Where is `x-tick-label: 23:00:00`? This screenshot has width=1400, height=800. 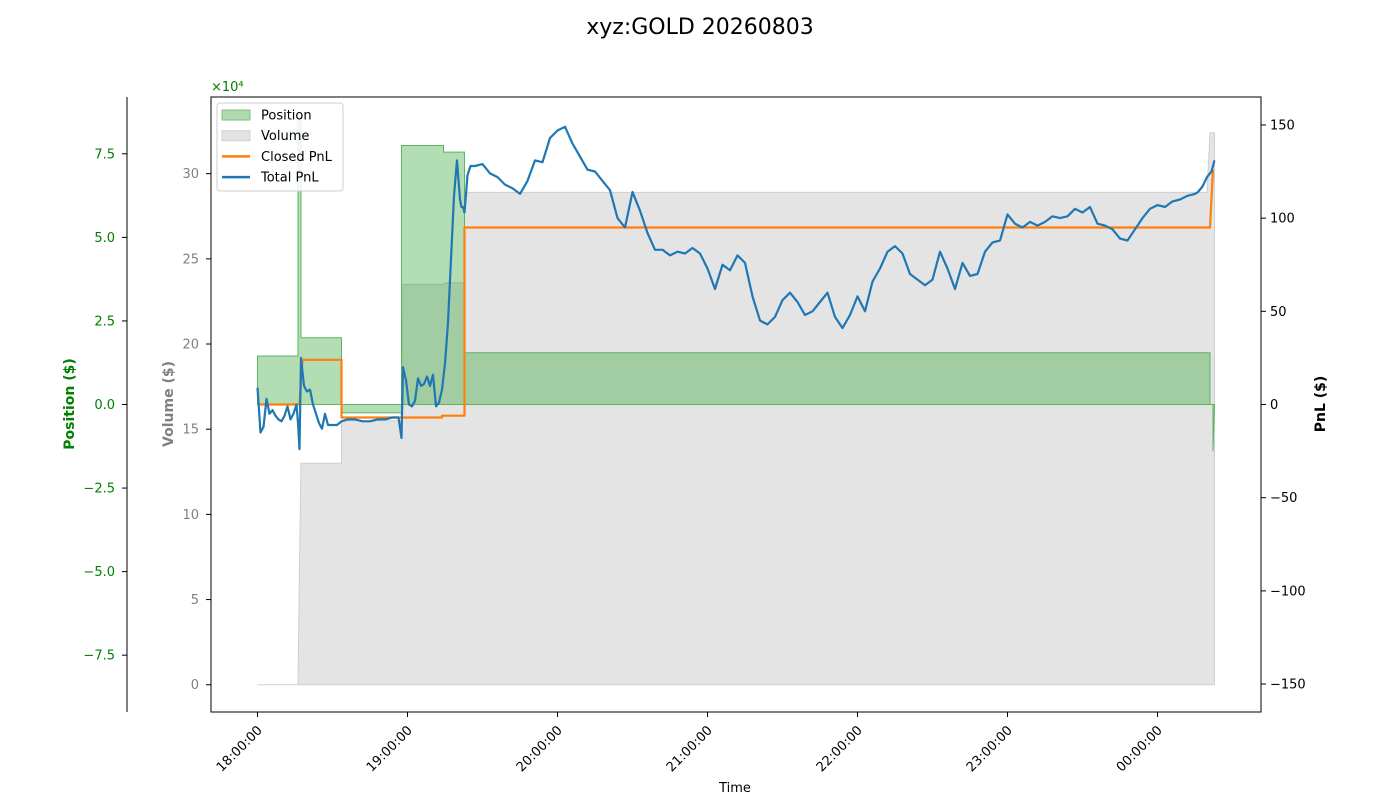
x-tick-label: 23:00:00 is located at coordinates (990, 749).